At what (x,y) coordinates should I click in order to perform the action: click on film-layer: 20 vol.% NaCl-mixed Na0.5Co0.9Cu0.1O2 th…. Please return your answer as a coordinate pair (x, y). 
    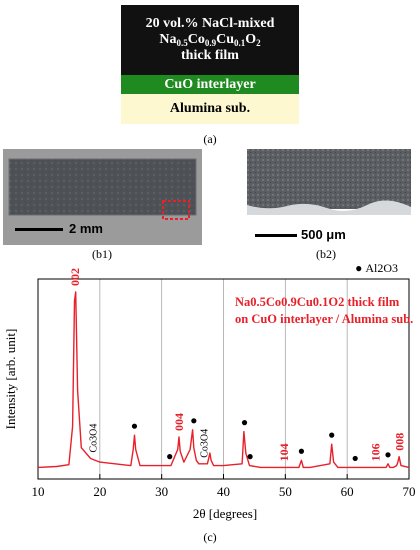
    Looking at the image, I should click on (210, 40).